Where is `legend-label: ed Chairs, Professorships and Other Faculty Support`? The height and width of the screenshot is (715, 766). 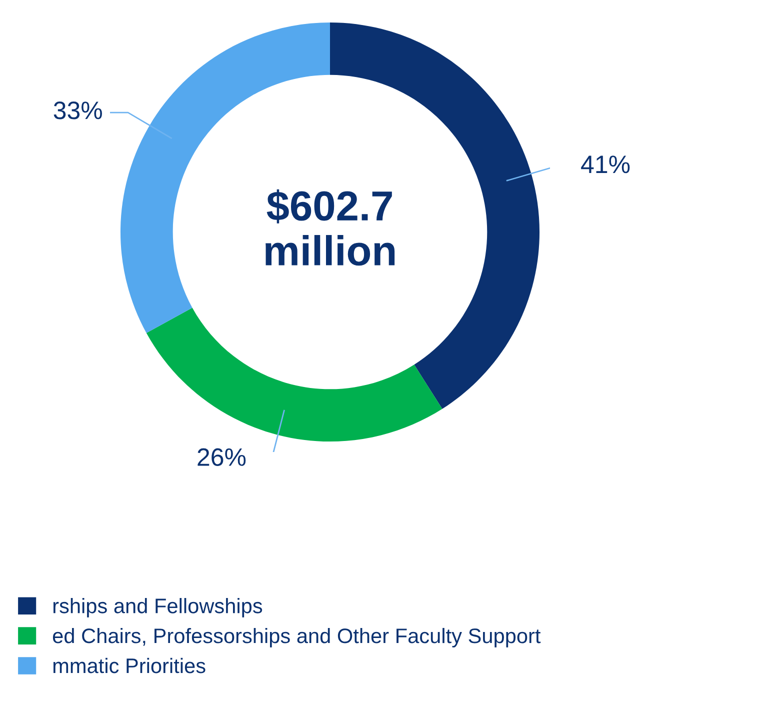 legend-label: ed Chairs, Professorships and Other Faculty Support is located at coordinates (296, 638).